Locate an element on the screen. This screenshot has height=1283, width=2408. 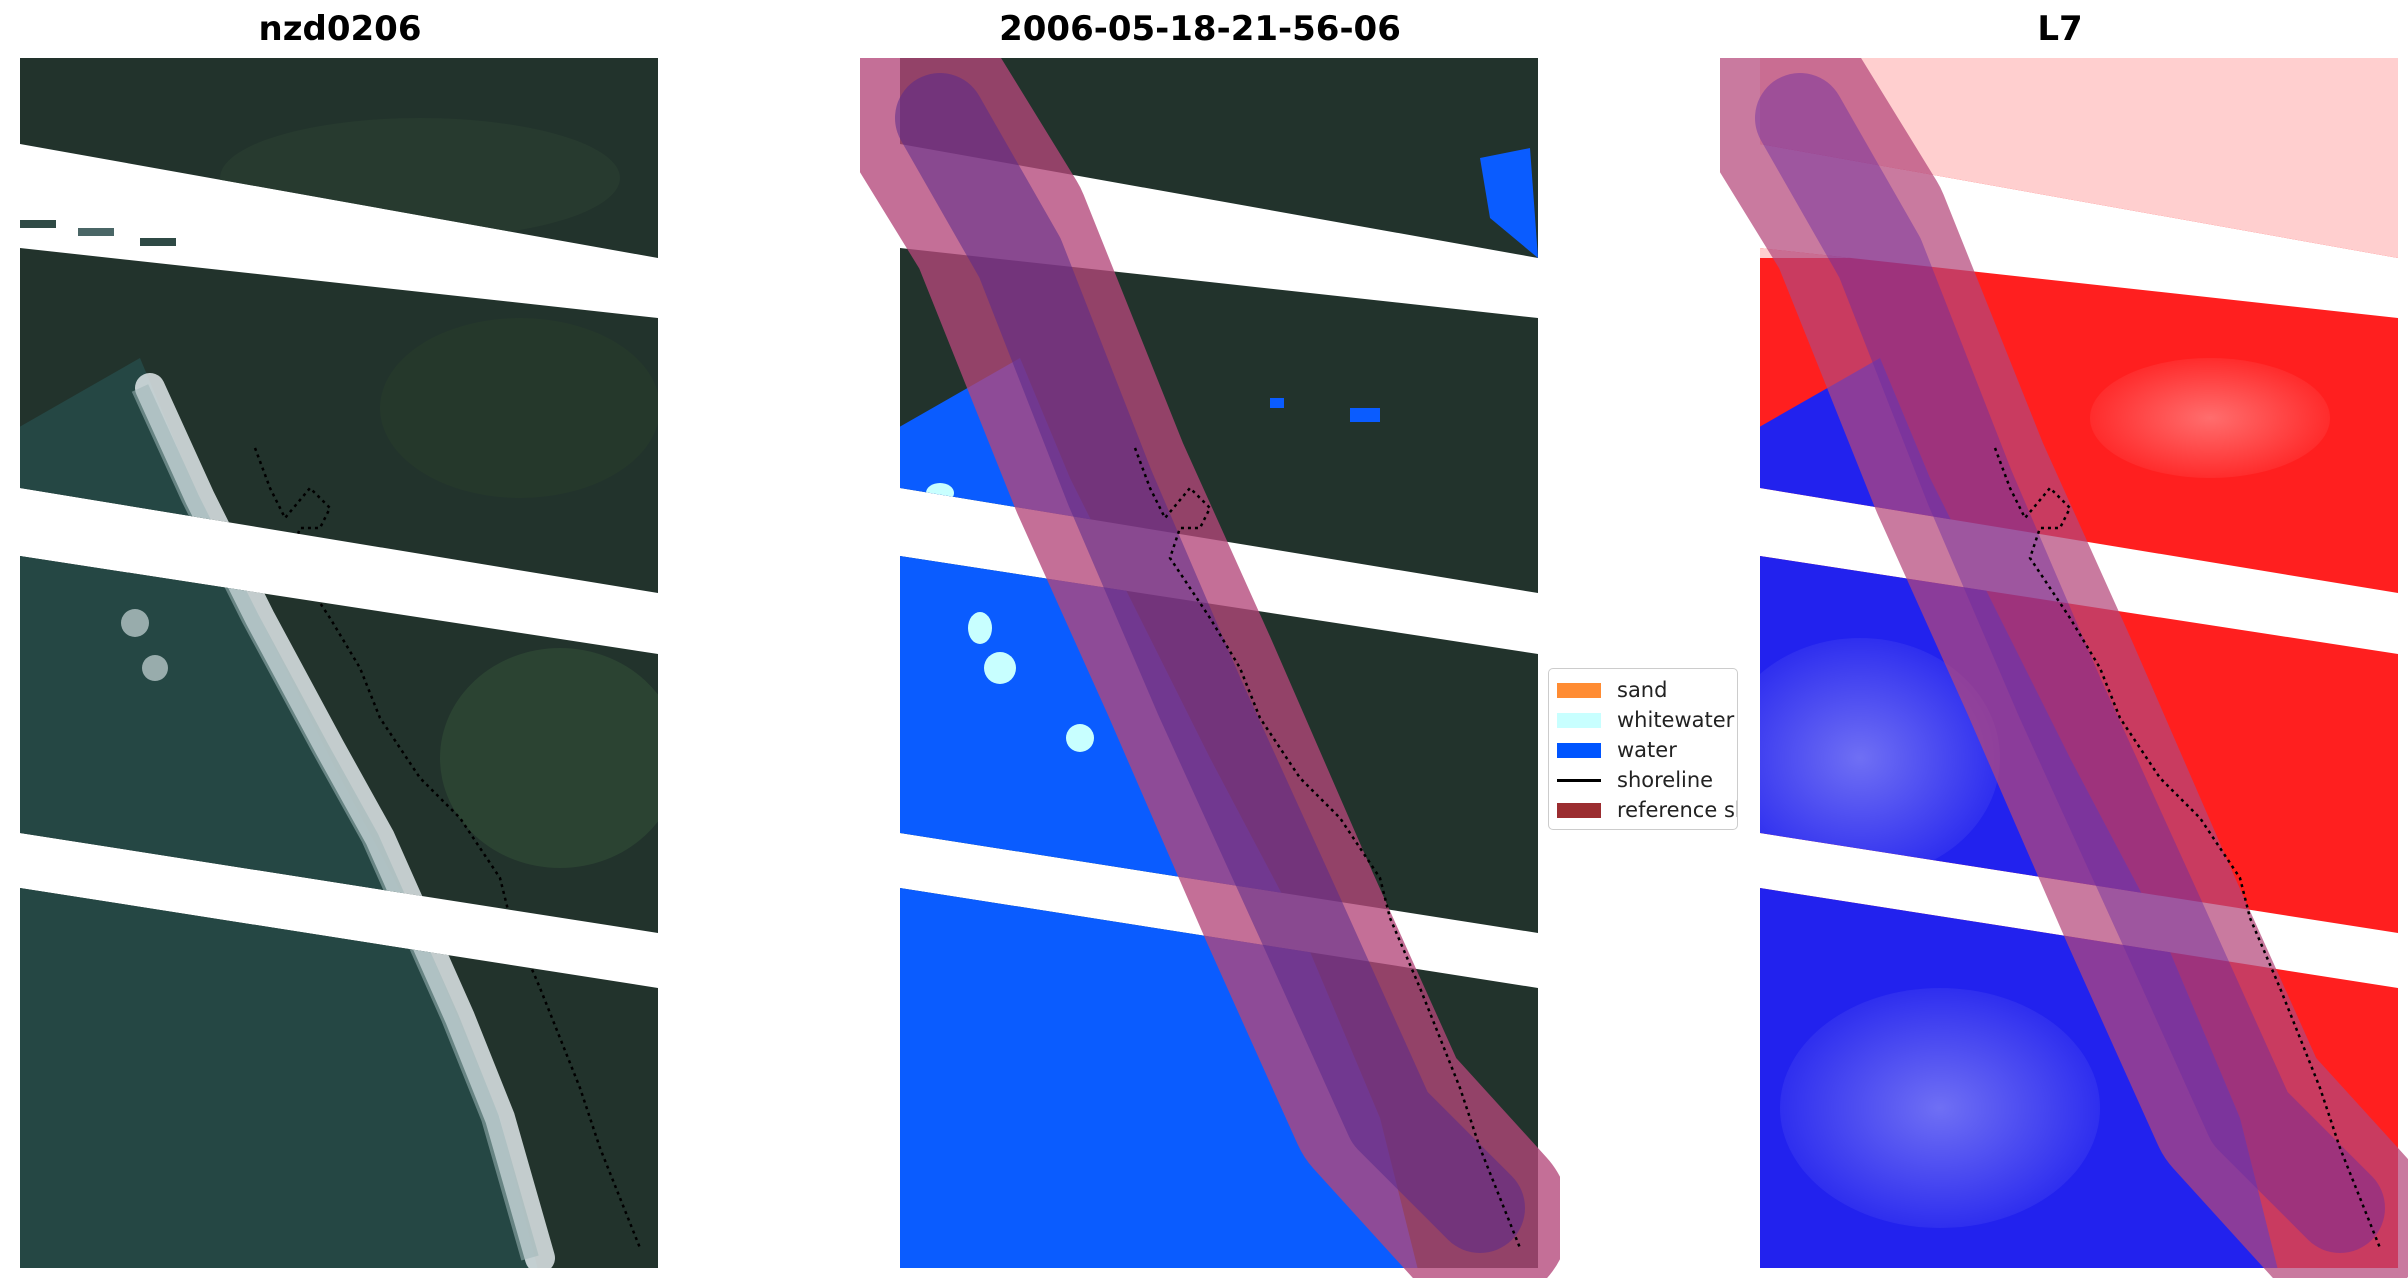
legend-item-sand: sand is located at coordinates (1643, 690).